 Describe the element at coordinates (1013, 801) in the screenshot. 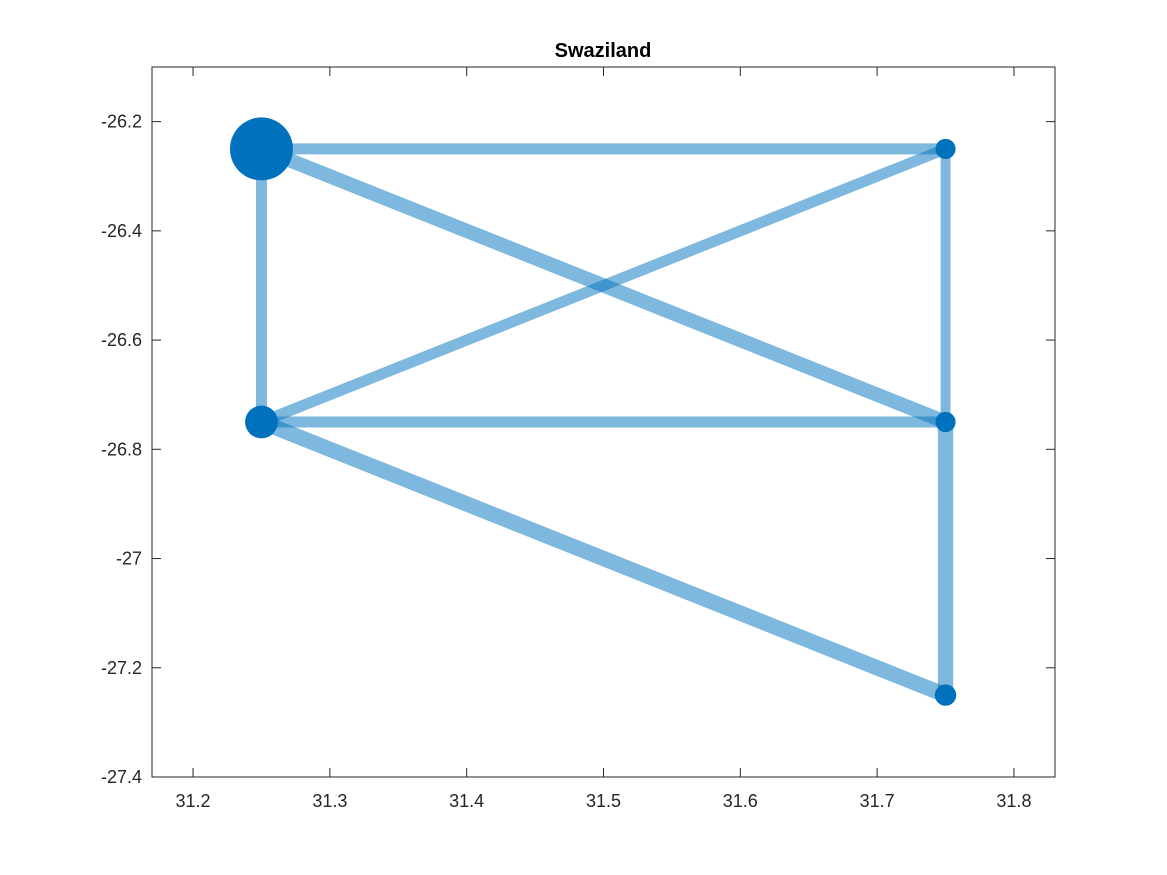

I see `x-tick-label: 31.8` at that location.